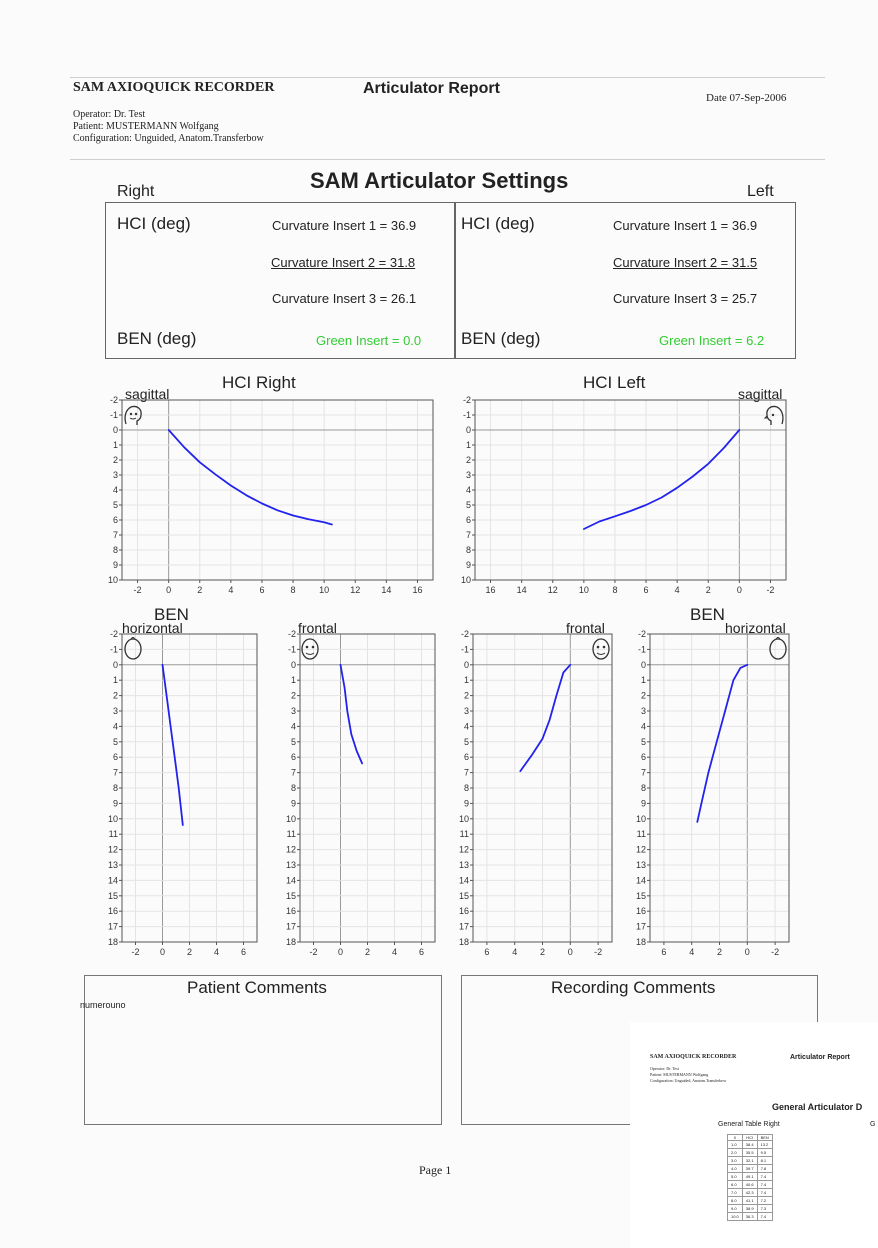 The image size is (878, 1248). I want to click on ben-left-horizontal-y-tick-label: -1, so click(642, 649).